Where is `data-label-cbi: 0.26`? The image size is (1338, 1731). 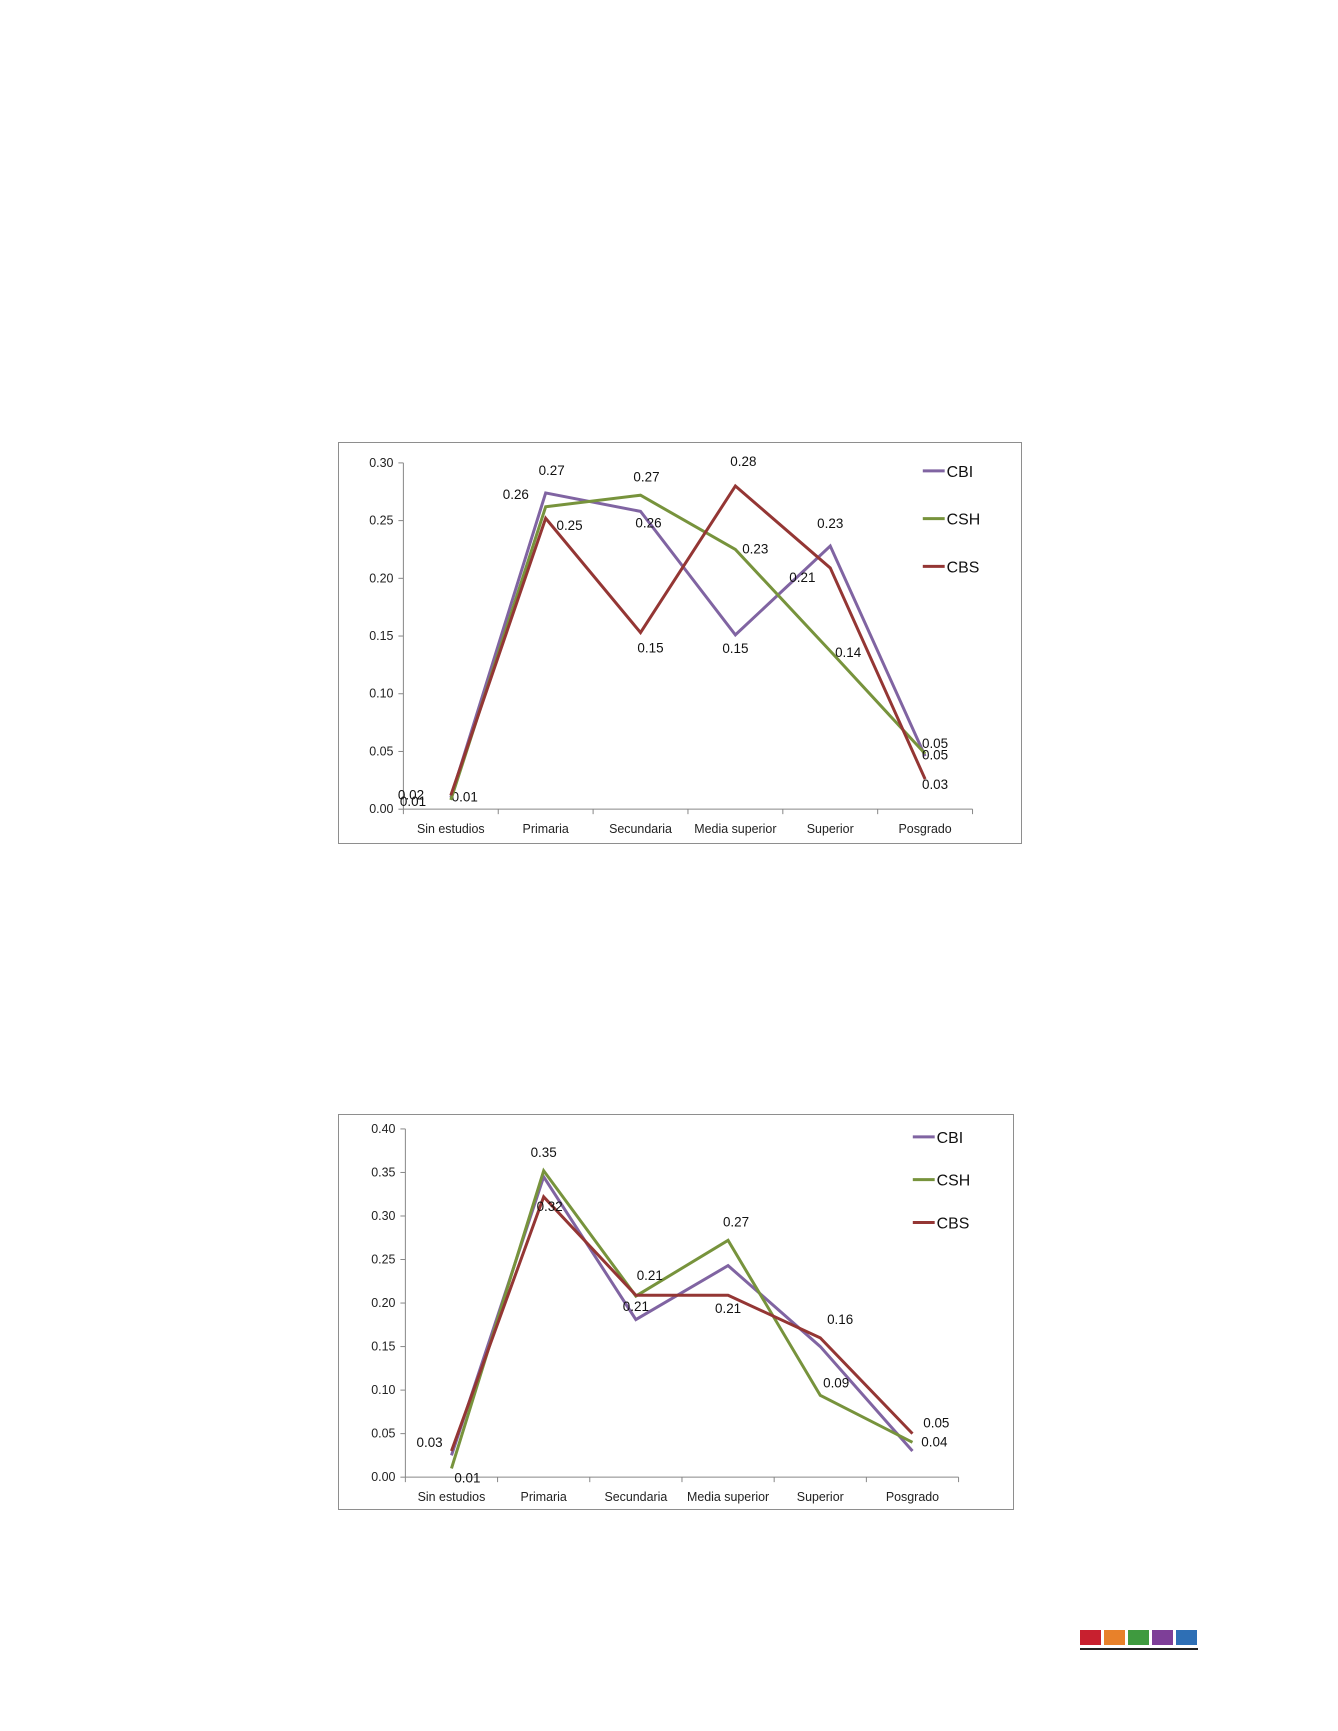 data-label-cbi: 0.26 is located at coordinates (648, 522).